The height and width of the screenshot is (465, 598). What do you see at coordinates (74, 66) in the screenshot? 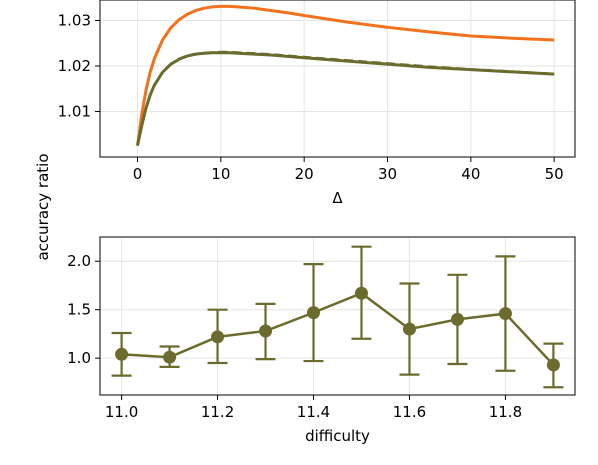
I see `y-tick-label: 1.02` at bounding box center [74, 66].